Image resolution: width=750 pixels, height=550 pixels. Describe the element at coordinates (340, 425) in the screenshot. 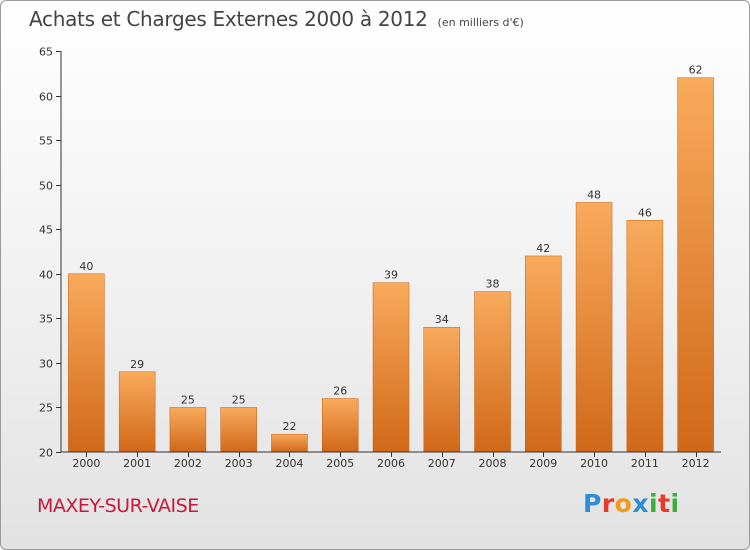

I see `bar-2005` at that location.